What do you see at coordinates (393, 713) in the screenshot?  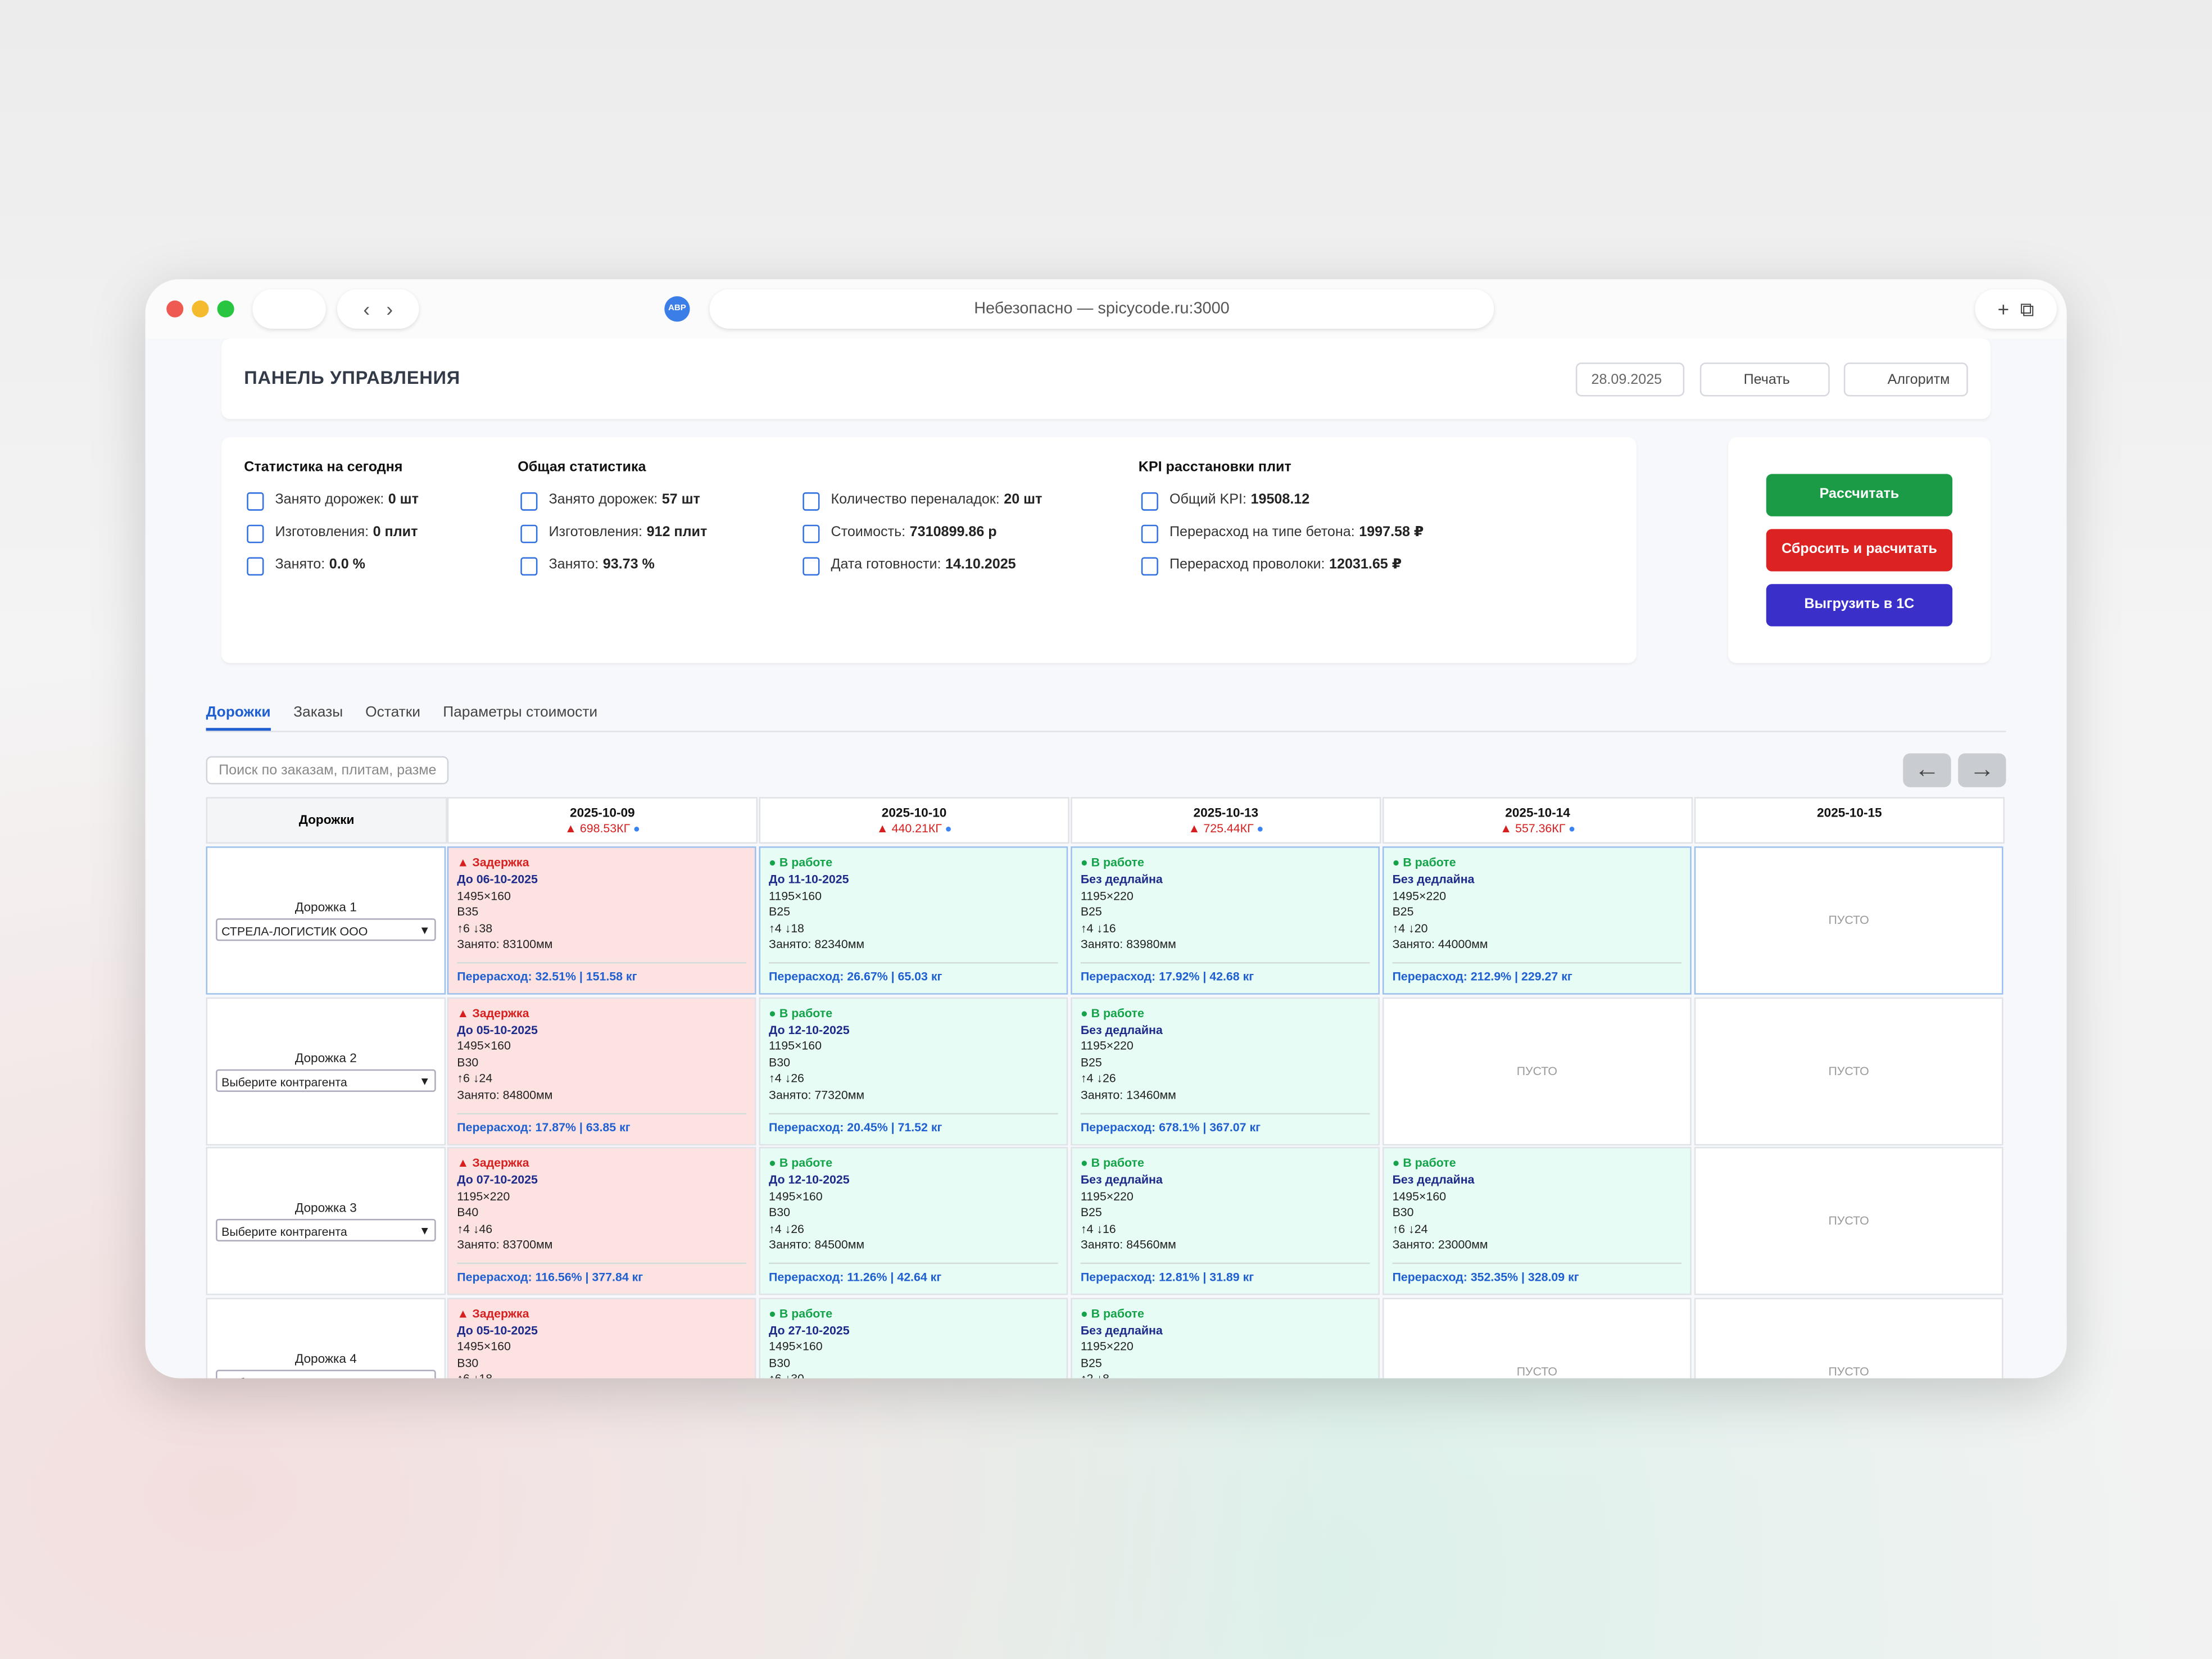 I see `tab: Остатки` at bounding box center [393, 713].